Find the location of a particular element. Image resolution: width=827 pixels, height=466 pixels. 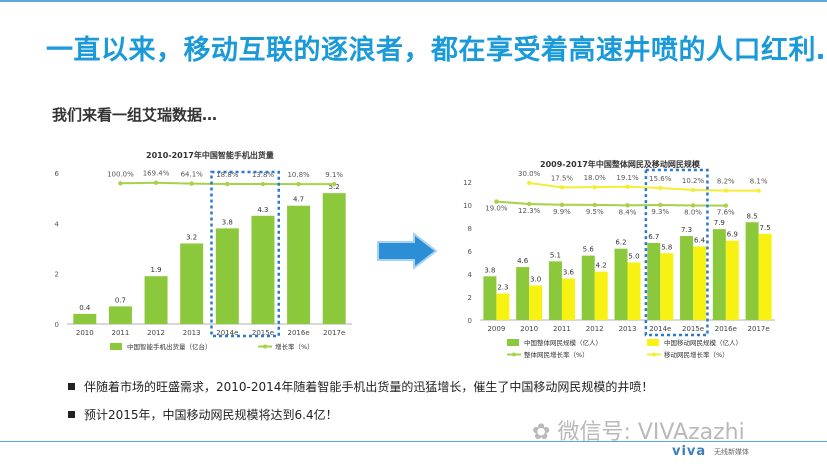

bar-value-label: 0.7 is located at coordinates (120, 300).